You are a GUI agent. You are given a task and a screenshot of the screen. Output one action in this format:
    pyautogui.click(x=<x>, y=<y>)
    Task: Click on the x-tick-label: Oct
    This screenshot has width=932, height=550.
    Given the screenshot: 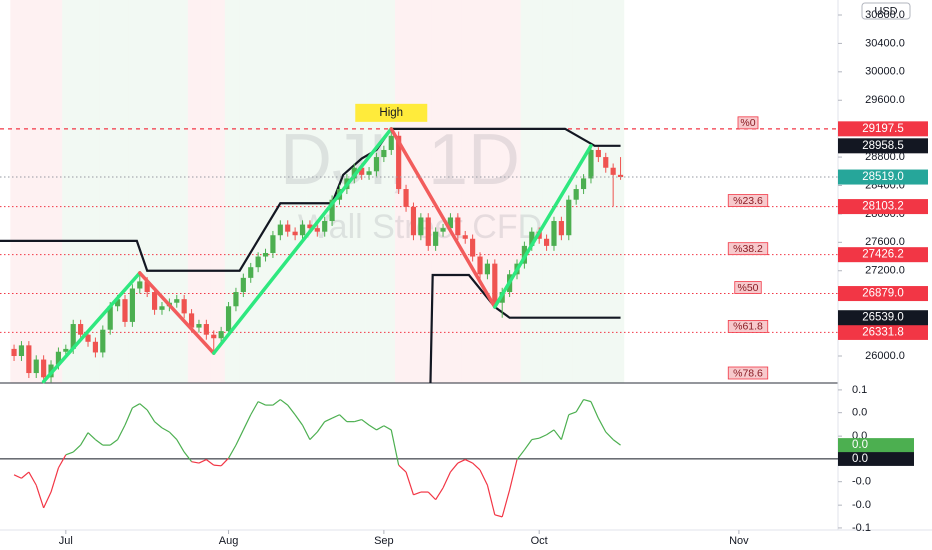 What is the action you would take?
    pyautogui.click(x=539, y=541)
    